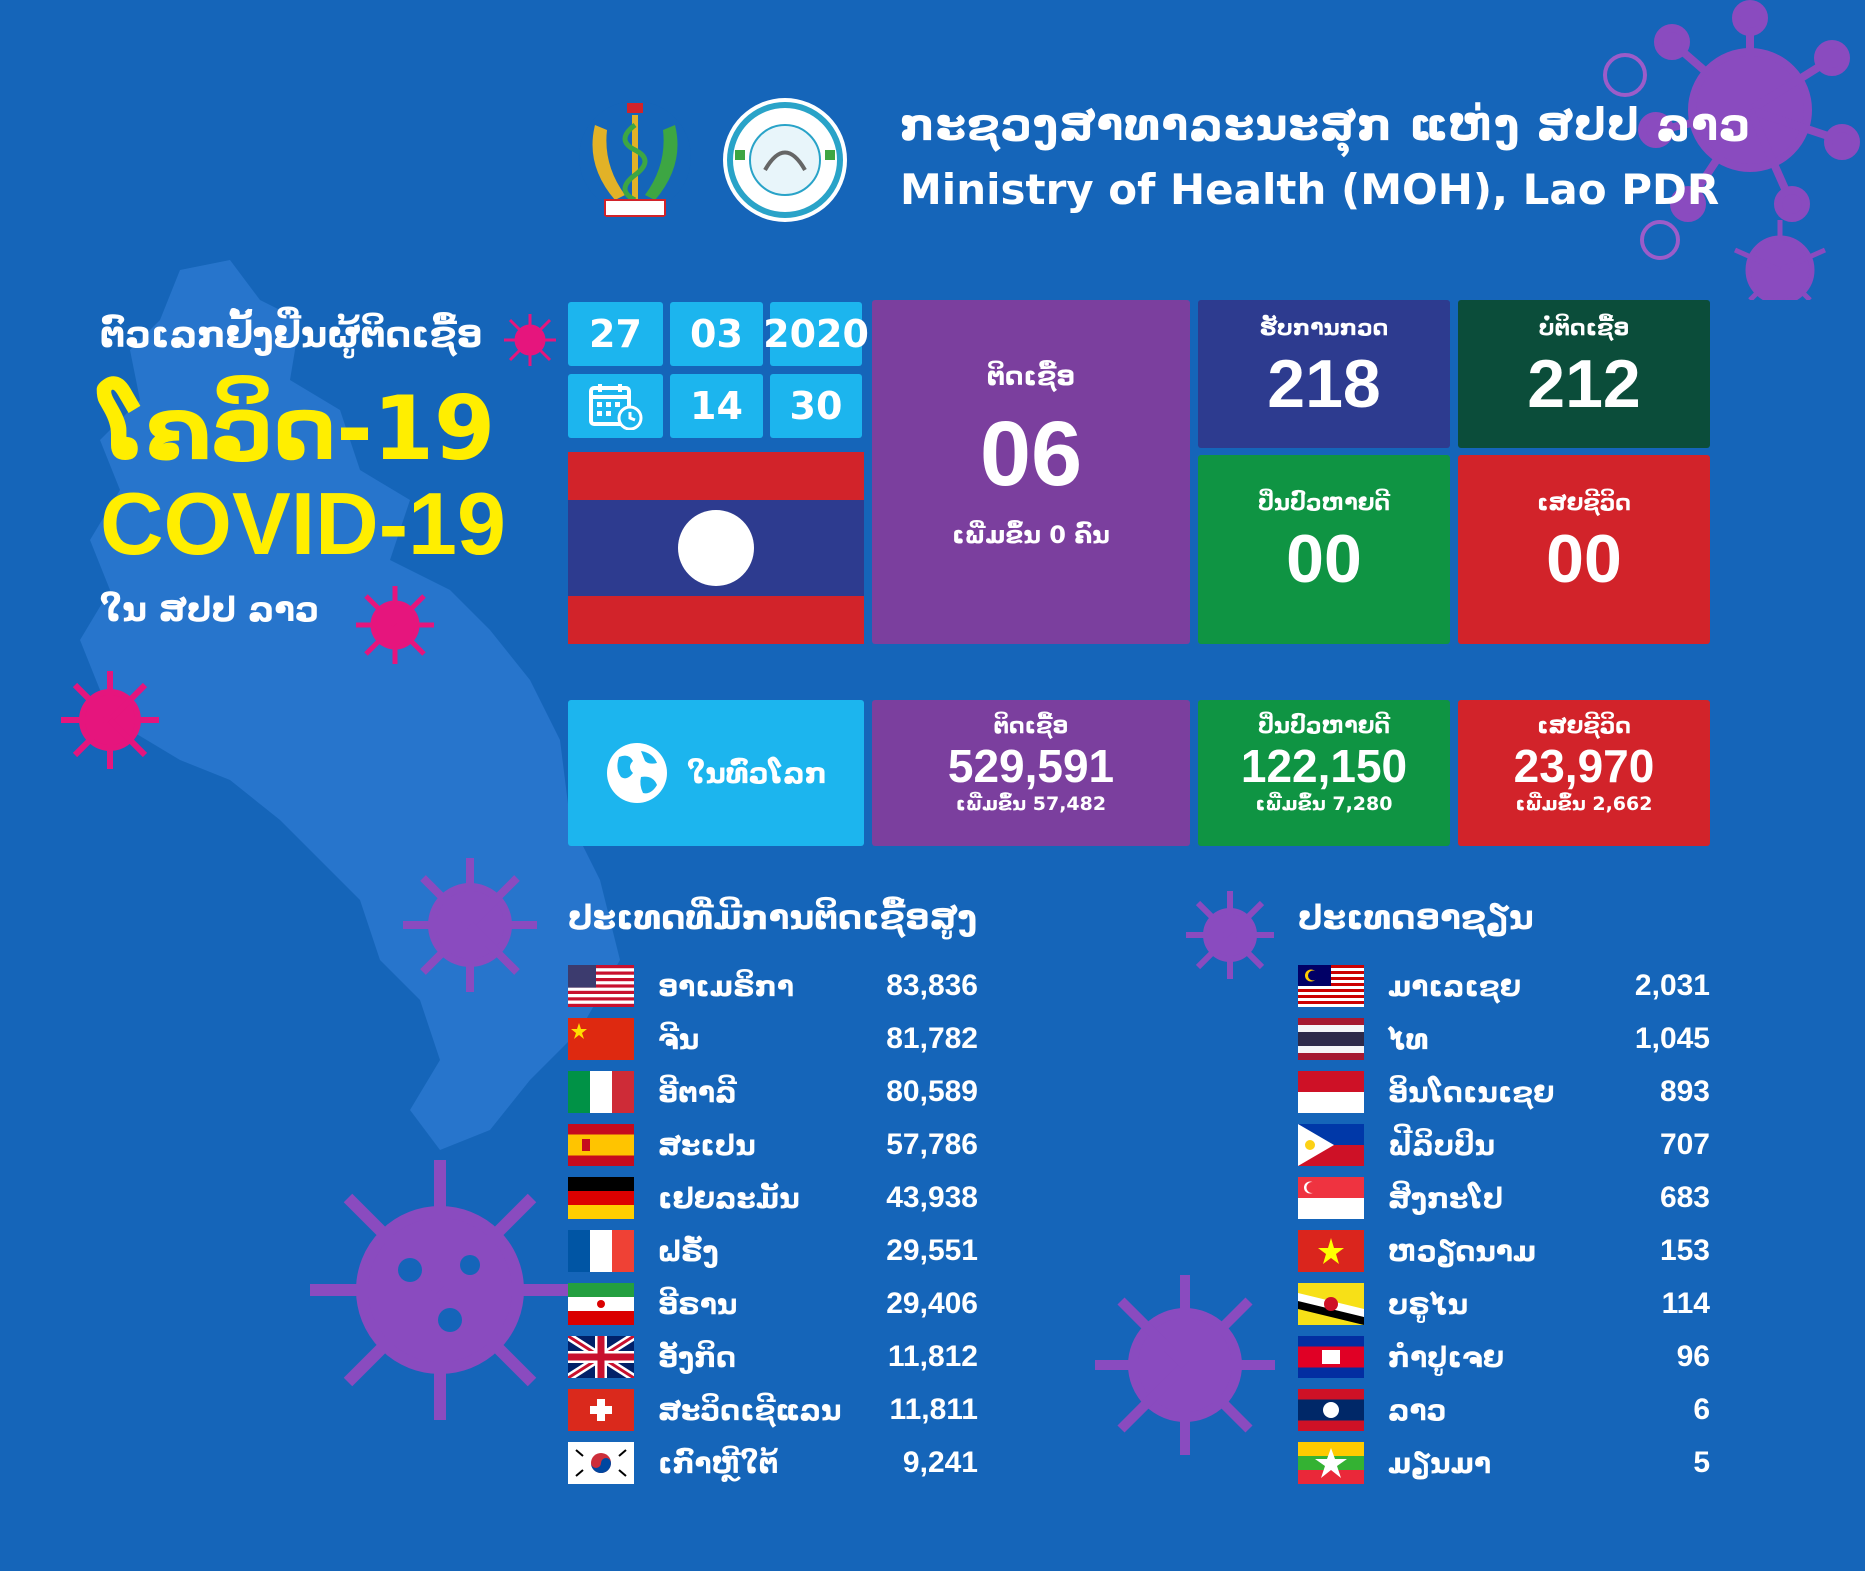 The height and width of the screenshot is (1571, 1865). I want to click on list-item: ສະເປນ 57,786, so click(773, 1145).